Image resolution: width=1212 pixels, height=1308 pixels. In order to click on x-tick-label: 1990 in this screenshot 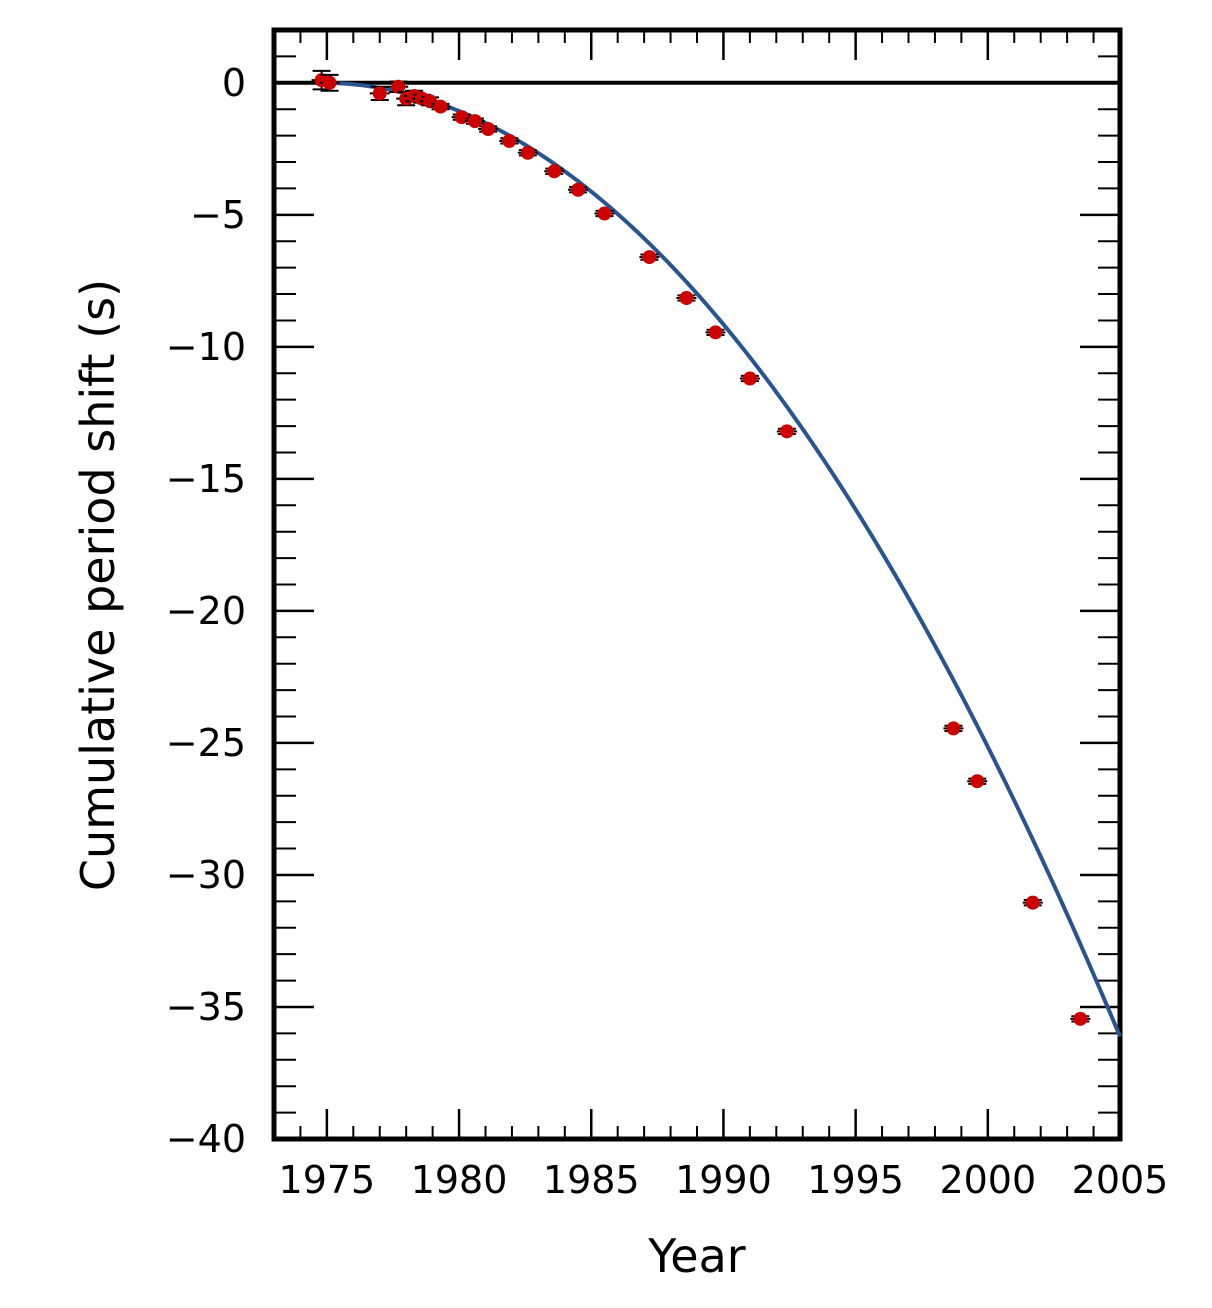, I will do `click(723, 1180)`.